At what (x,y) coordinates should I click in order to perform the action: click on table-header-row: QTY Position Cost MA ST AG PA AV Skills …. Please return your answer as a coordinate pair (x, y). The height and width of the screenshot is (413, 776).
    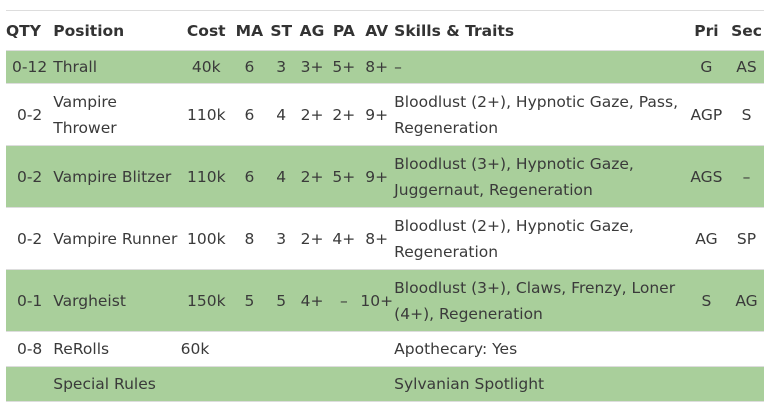
    Looking at the image, I should click on (385, 30).